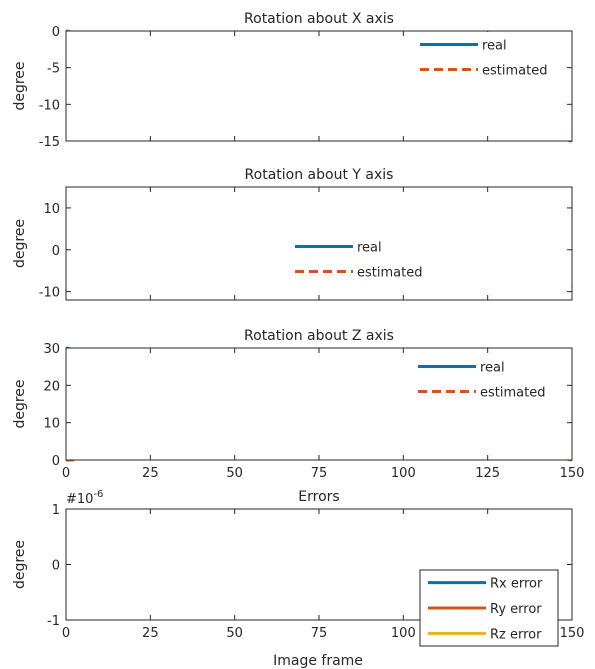  Describe the element at coordinates (319, 336) in the screenshot. I see `chart-title: Rotation about Z axis` at that location.